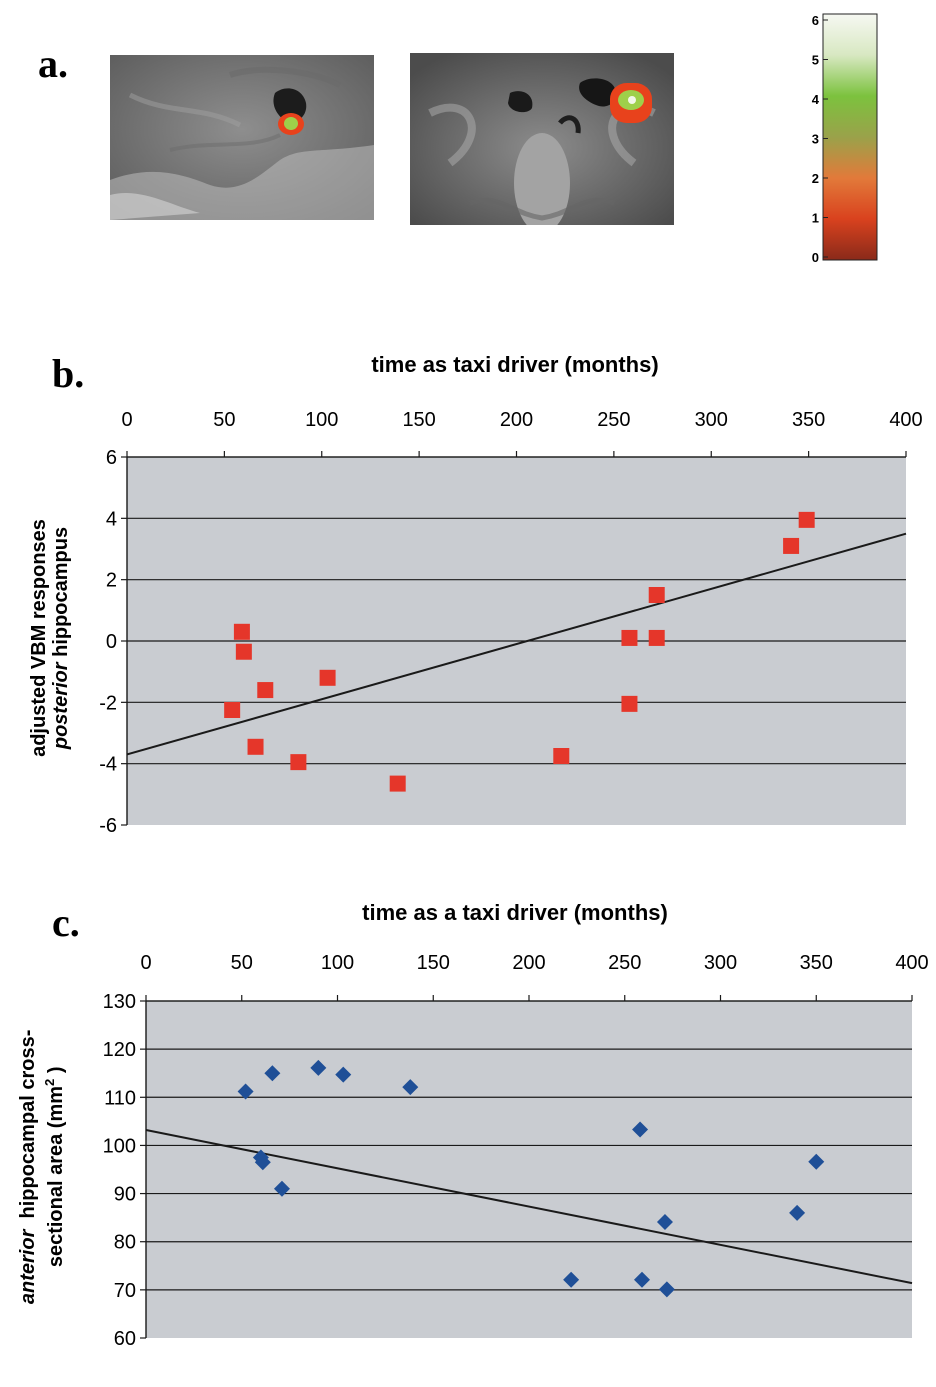  Describe the element at coordinates (242, 963) in the screenshot. I see `chart-c-xtick-label: 50` at that location.